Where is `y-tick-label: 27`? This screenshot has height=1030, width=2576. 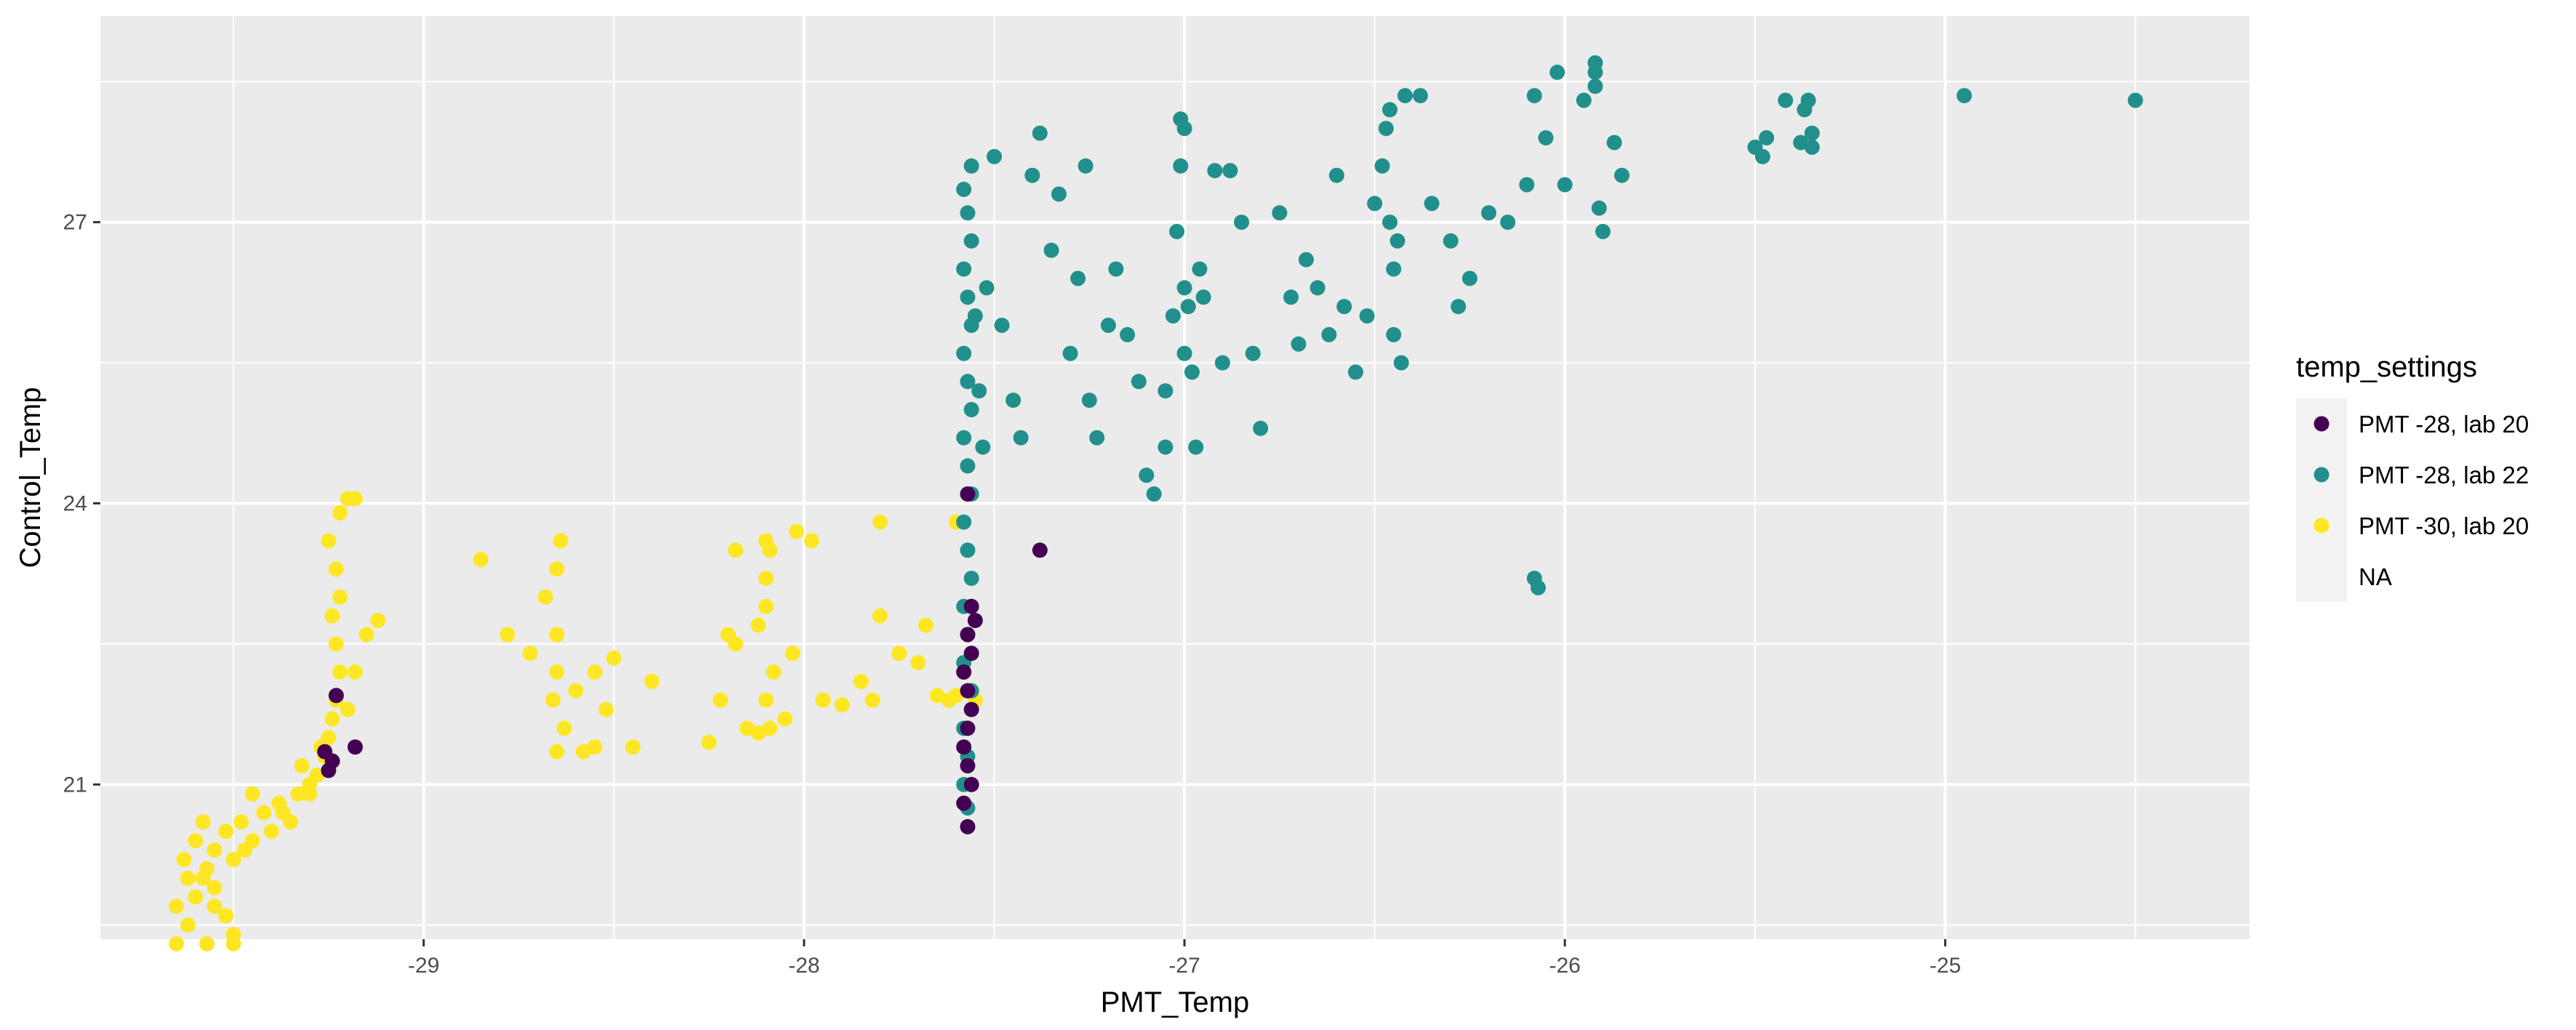 y-tick-label: 27 is located at coordinates (75, 223).